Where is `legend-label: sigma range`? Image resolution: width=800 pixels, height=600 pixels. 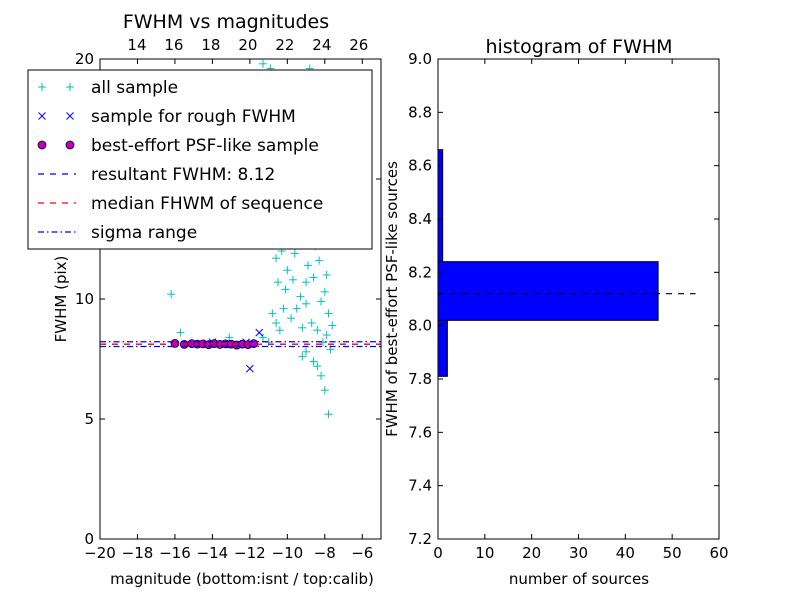
legend-label: sigma range is located at coordinates (144, 233).